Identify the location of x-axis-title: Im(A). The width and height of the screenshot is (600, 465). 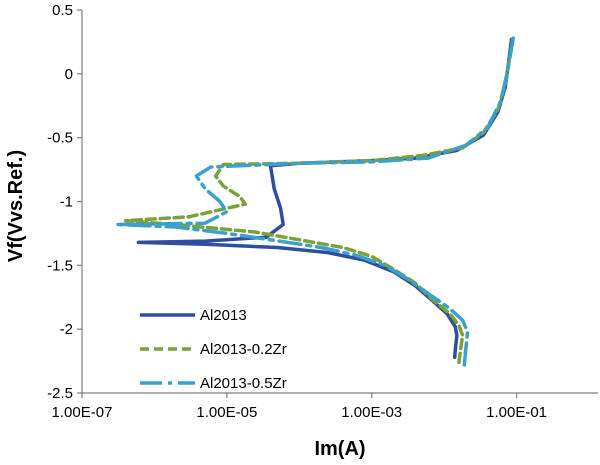
(339, 449).